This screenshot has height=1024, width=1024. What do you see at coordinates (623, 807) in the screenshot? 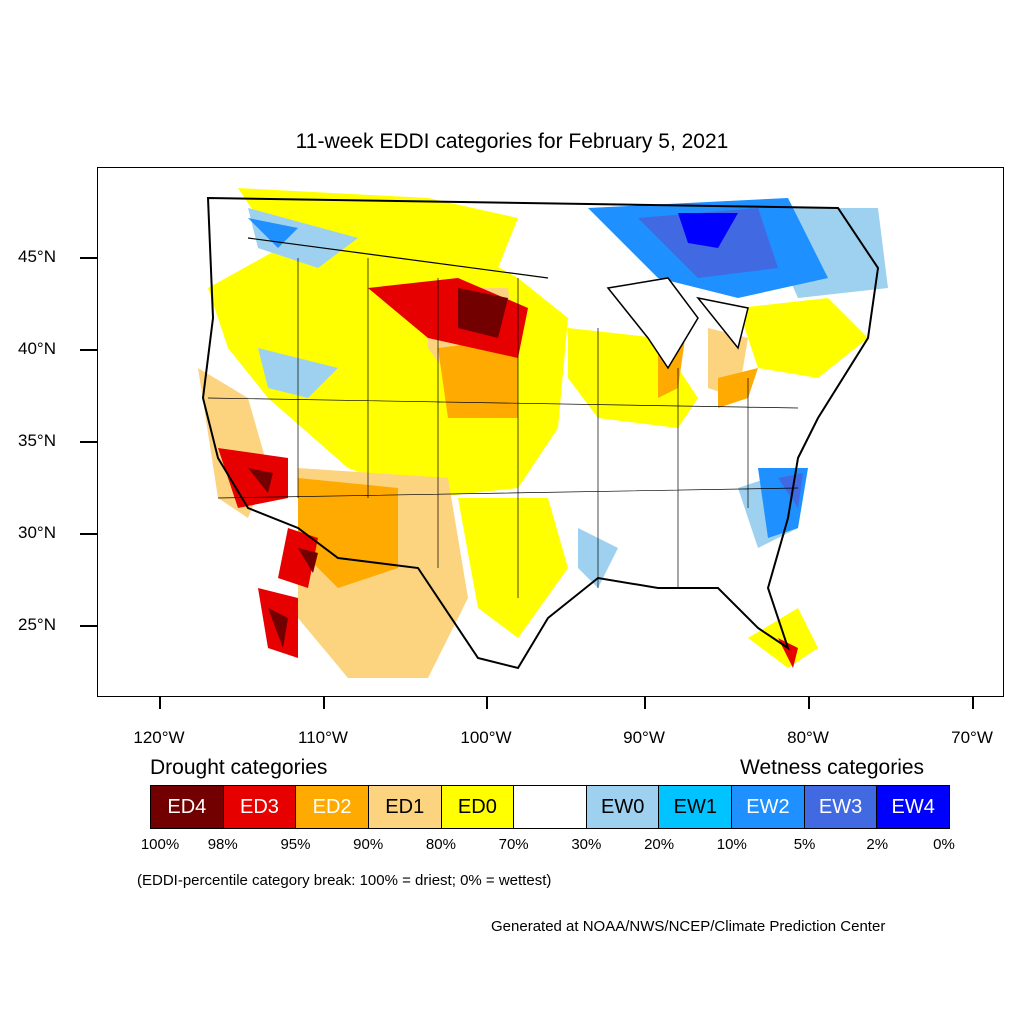
I see `legend-swatch-ew0: EW0` at bounding box center [623, 807].